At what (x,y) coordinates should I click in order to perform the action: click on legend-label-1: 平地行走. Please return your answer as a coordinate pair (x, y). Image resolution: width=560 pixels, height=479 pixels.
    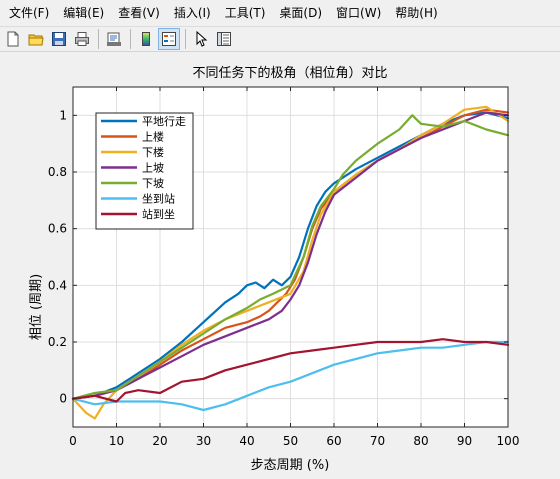
    Looking at the image, I should click on (164, 121).